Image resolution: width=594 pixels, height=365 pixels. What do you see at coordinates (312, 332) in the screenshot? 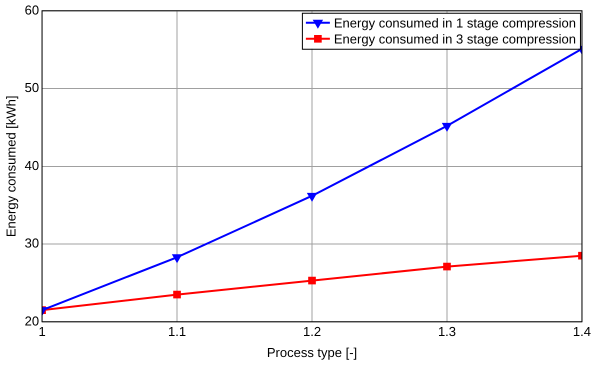
I see `x-tick-label: 1.2` at bounding box center [312, 332].